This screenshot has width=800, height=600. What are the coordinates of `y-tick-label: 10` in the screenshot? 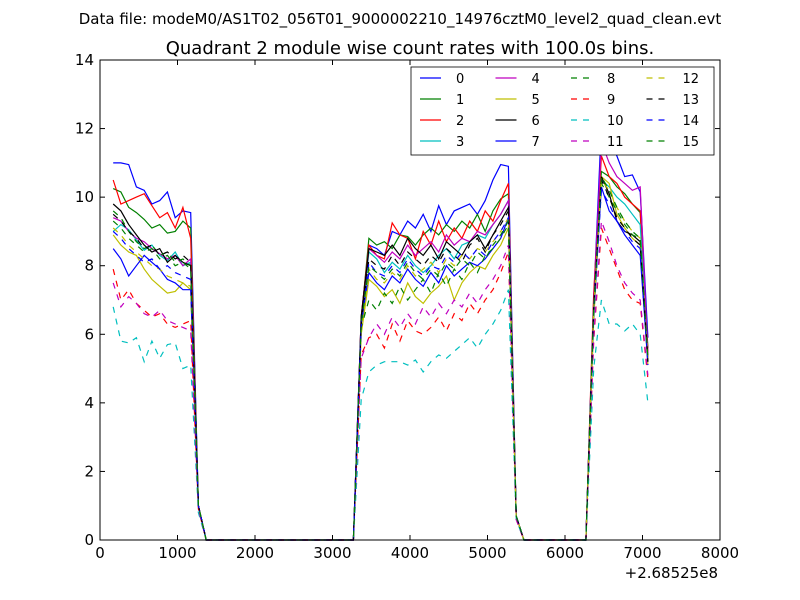 It's located at (84, 197).